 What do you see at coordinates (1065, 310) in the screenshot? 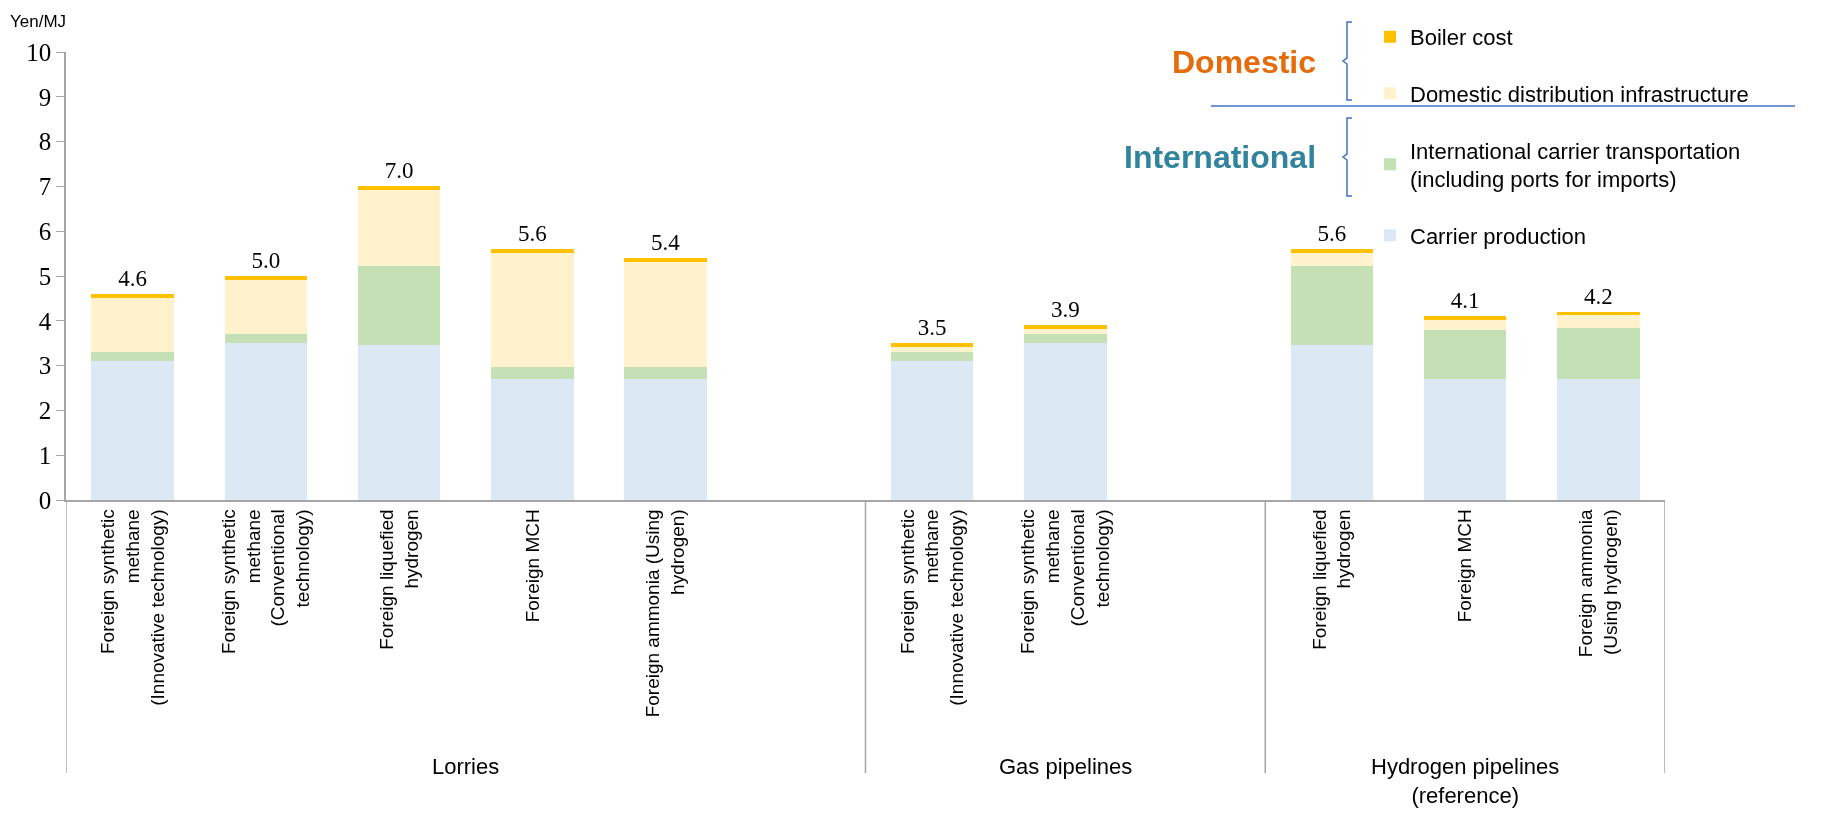
I see `total-label: 3.9` at bounding box center [1065, 310].